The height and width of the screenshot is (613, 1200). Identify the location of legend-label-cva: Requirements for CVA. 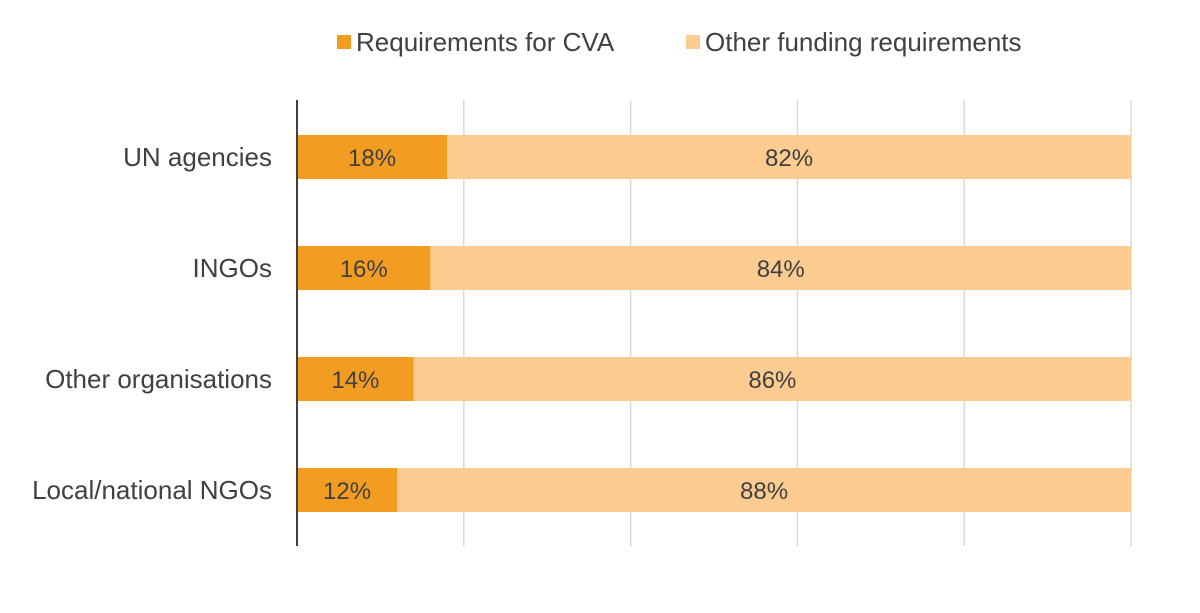
(485, 42).